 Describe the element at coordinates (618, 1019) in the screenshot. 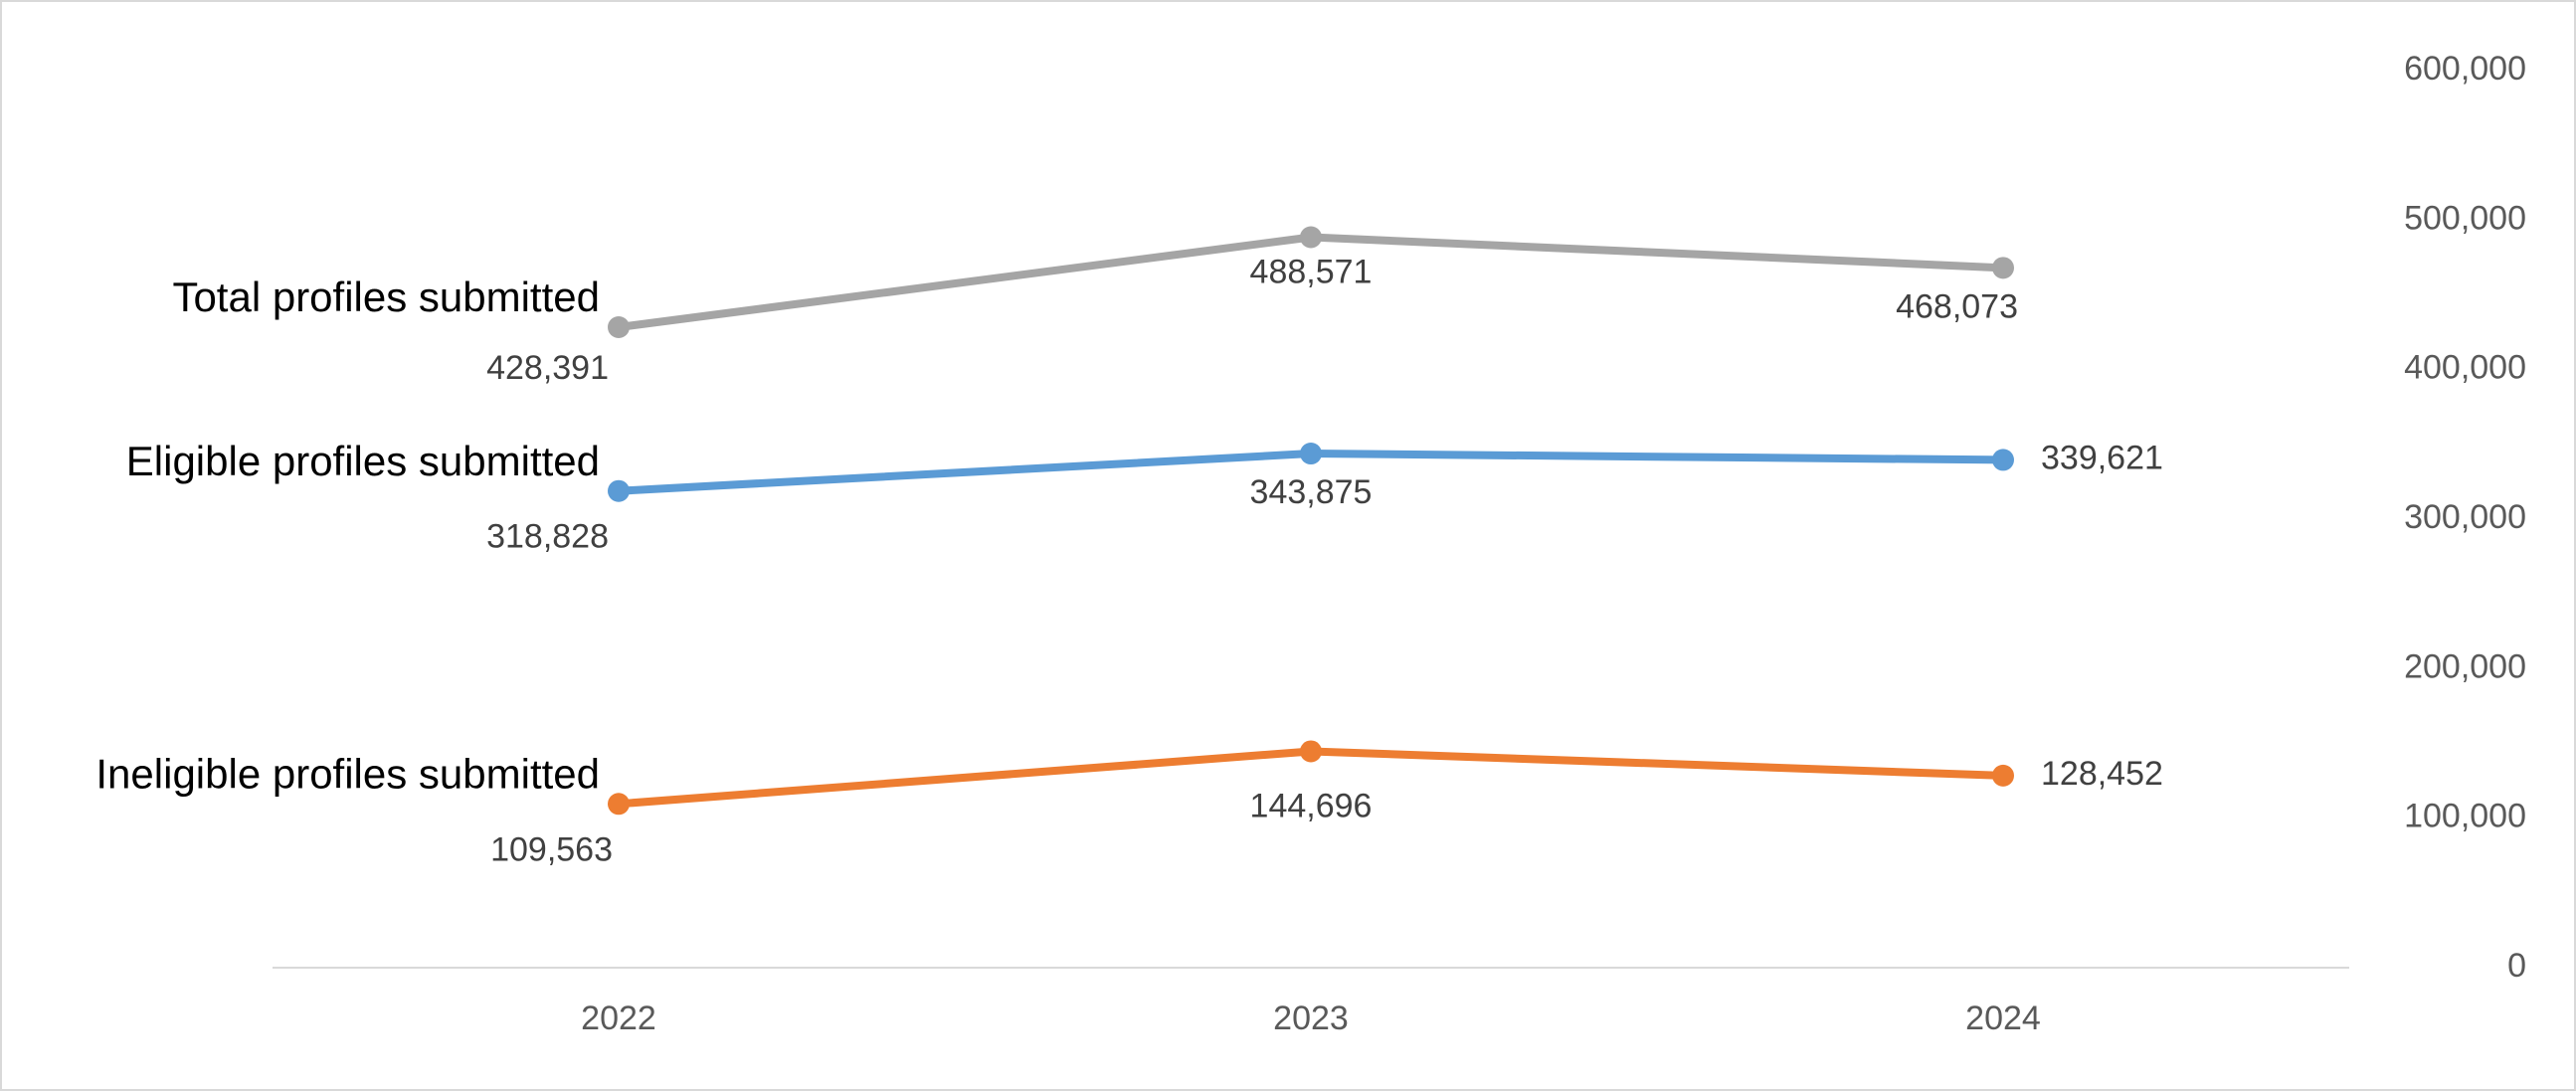

I see `x-tick-label: 2022` at that location.